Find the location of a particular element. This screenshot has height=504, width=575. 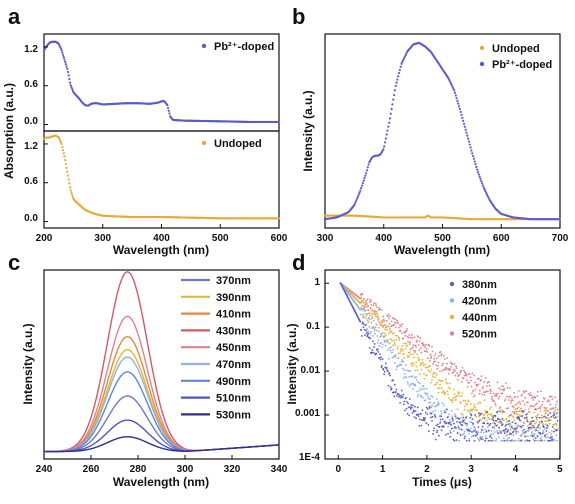

panel-d-ticks is located at coordinates (443, 371).